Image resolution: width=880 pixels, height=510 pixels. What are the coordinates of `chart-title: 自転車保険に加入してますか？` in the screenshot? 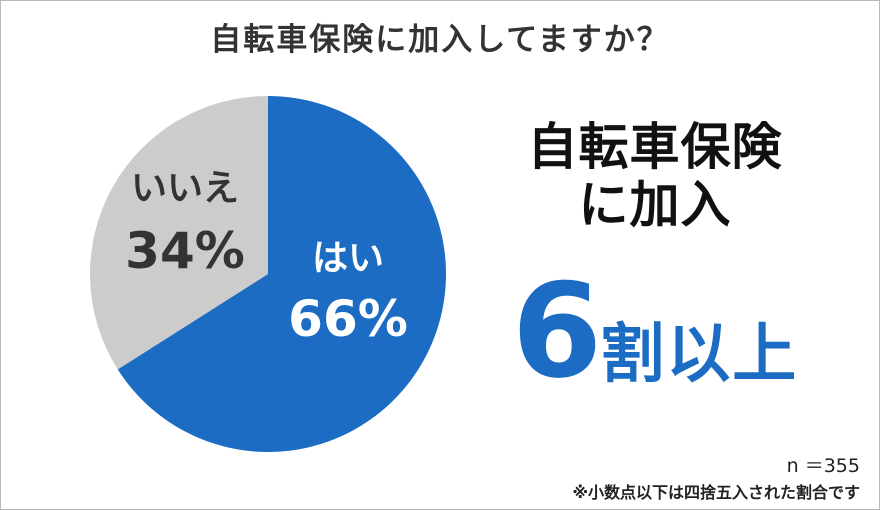 It's located at (440, 40).